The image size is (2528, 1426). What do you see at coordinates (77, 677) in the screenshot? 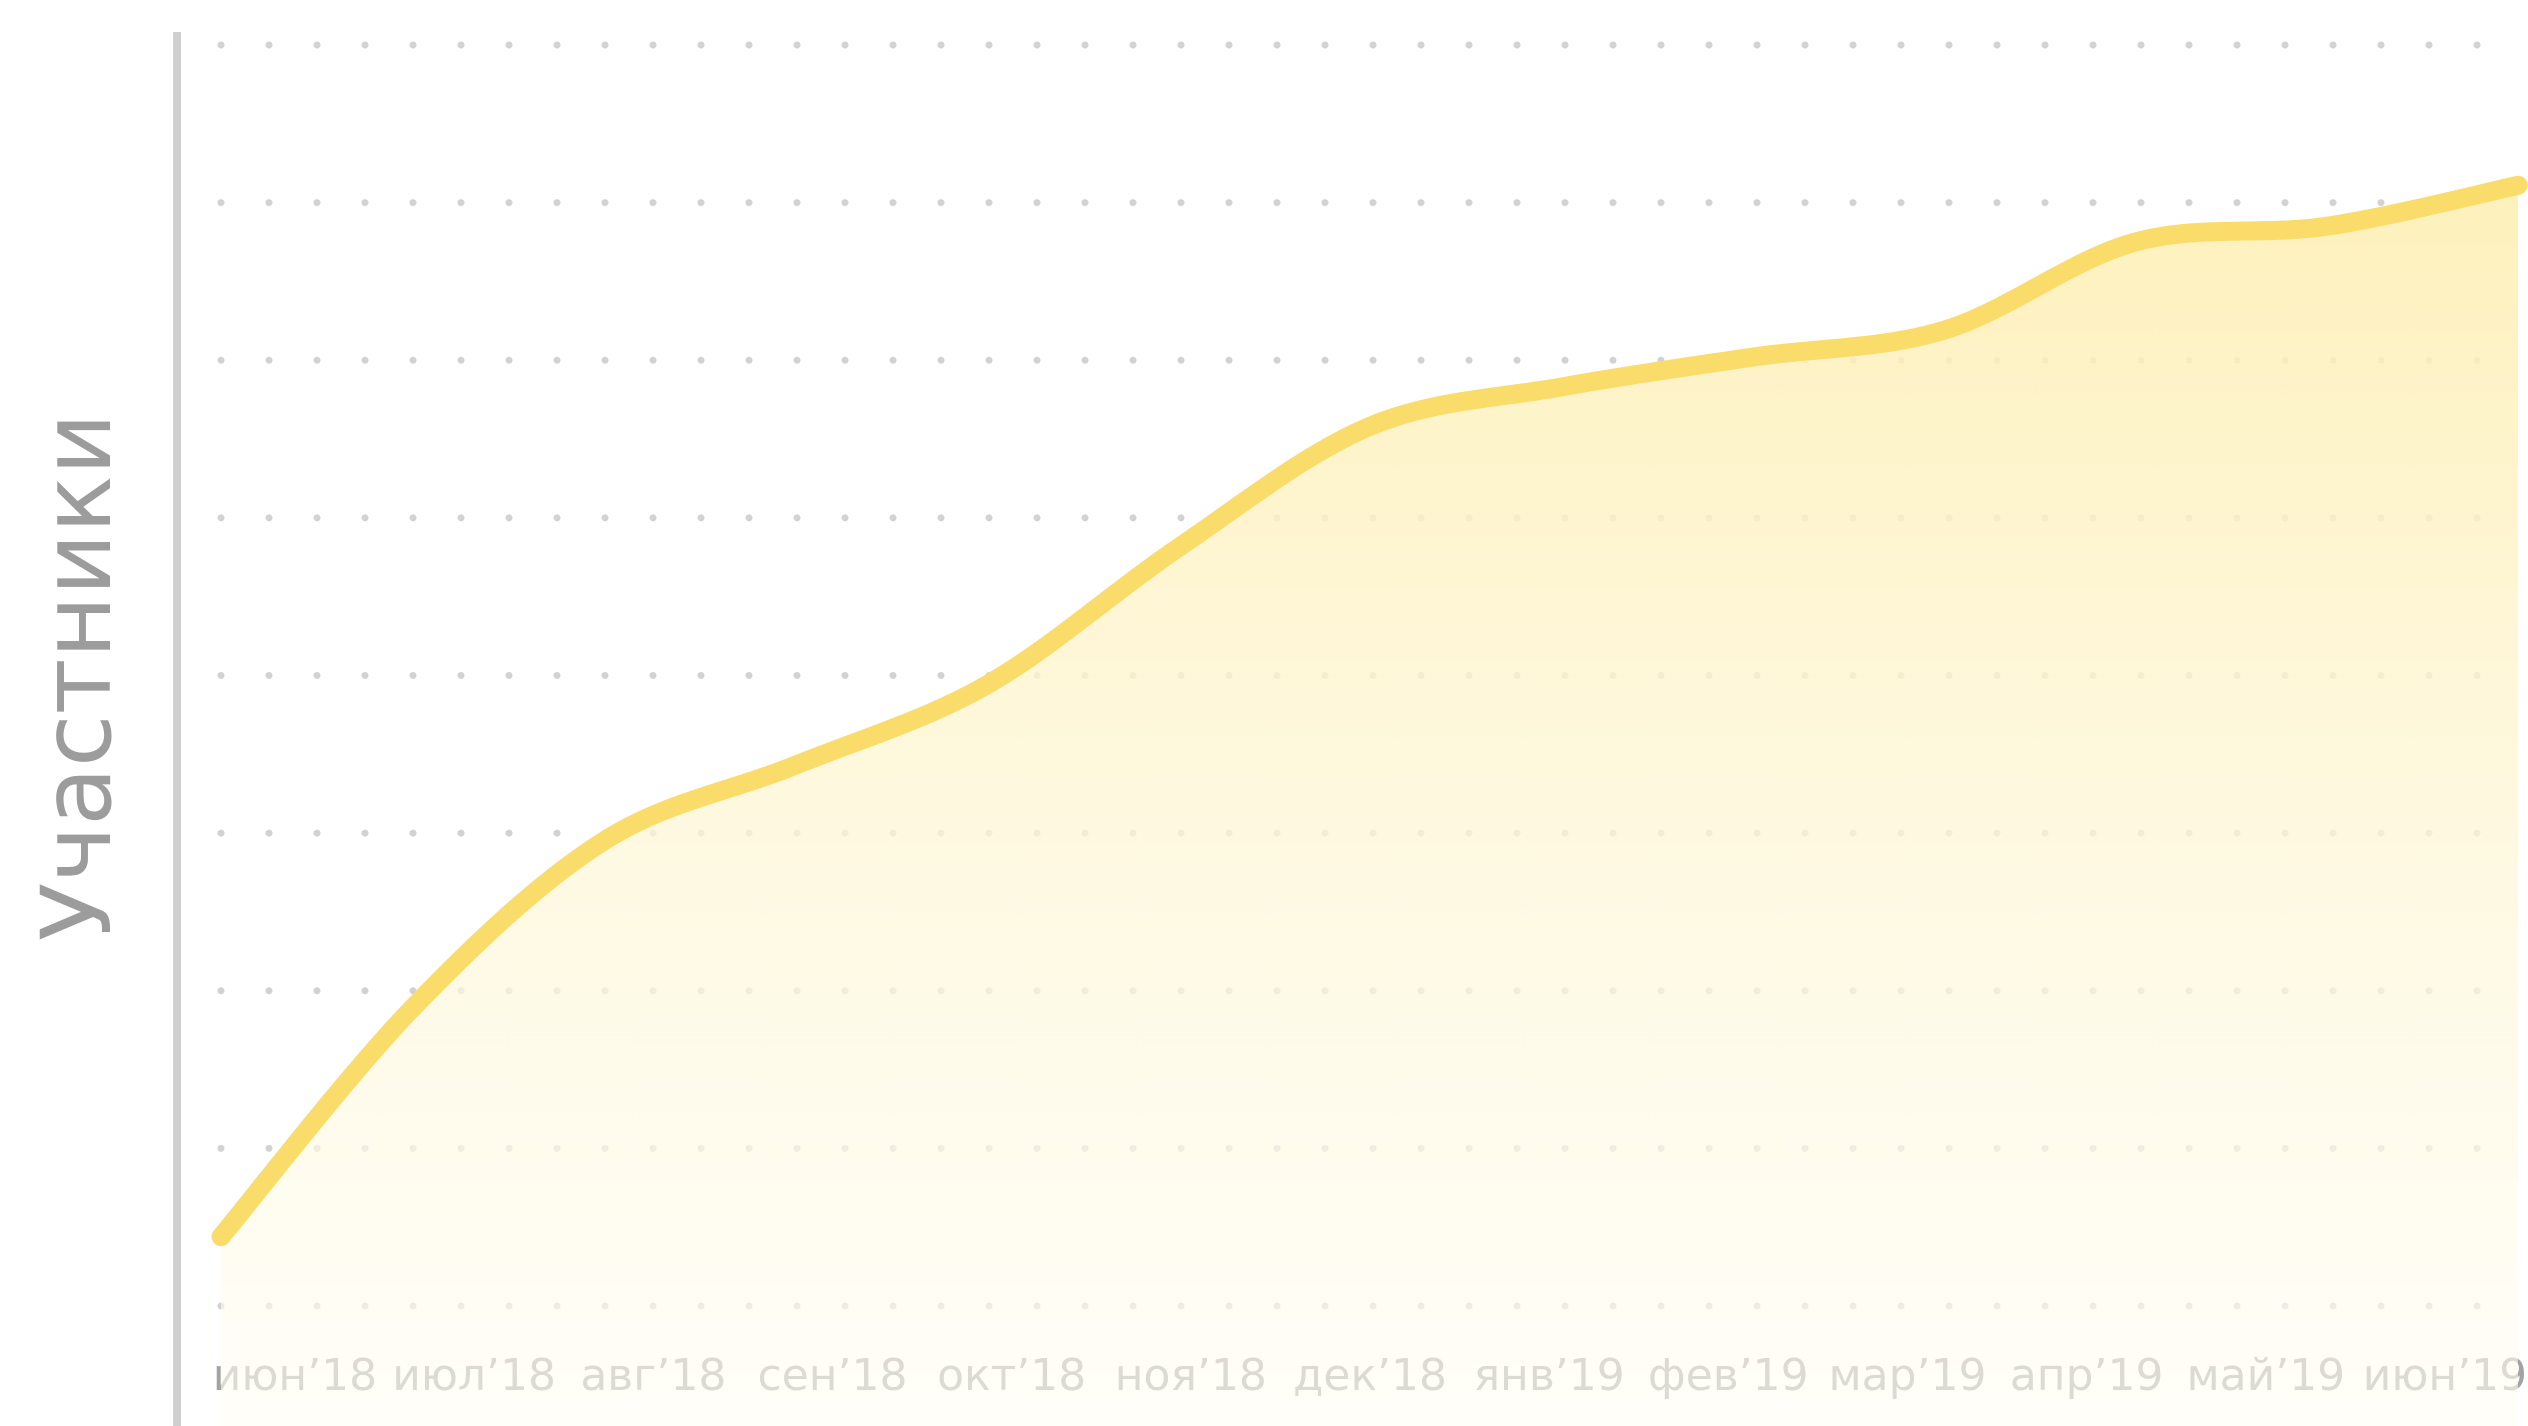
I see `y-axis-title: Участники` at bounding box center [77, 677].